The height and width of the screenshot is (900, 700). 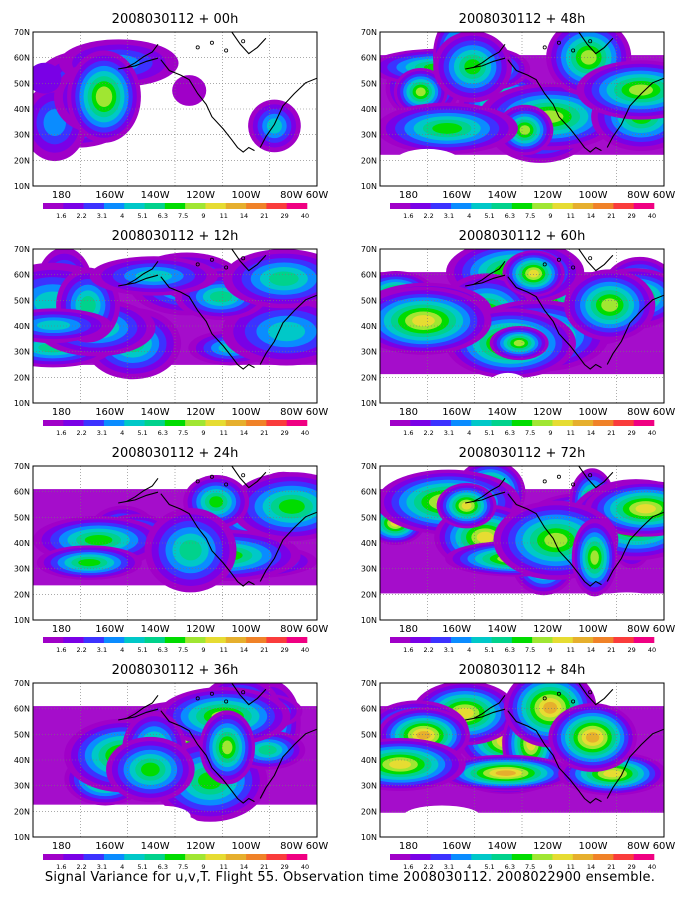 What do you see at coordinates (22, 186) in the screenshot?
I see `lat-tick-label: 10N` at bounding box center [22, 186].